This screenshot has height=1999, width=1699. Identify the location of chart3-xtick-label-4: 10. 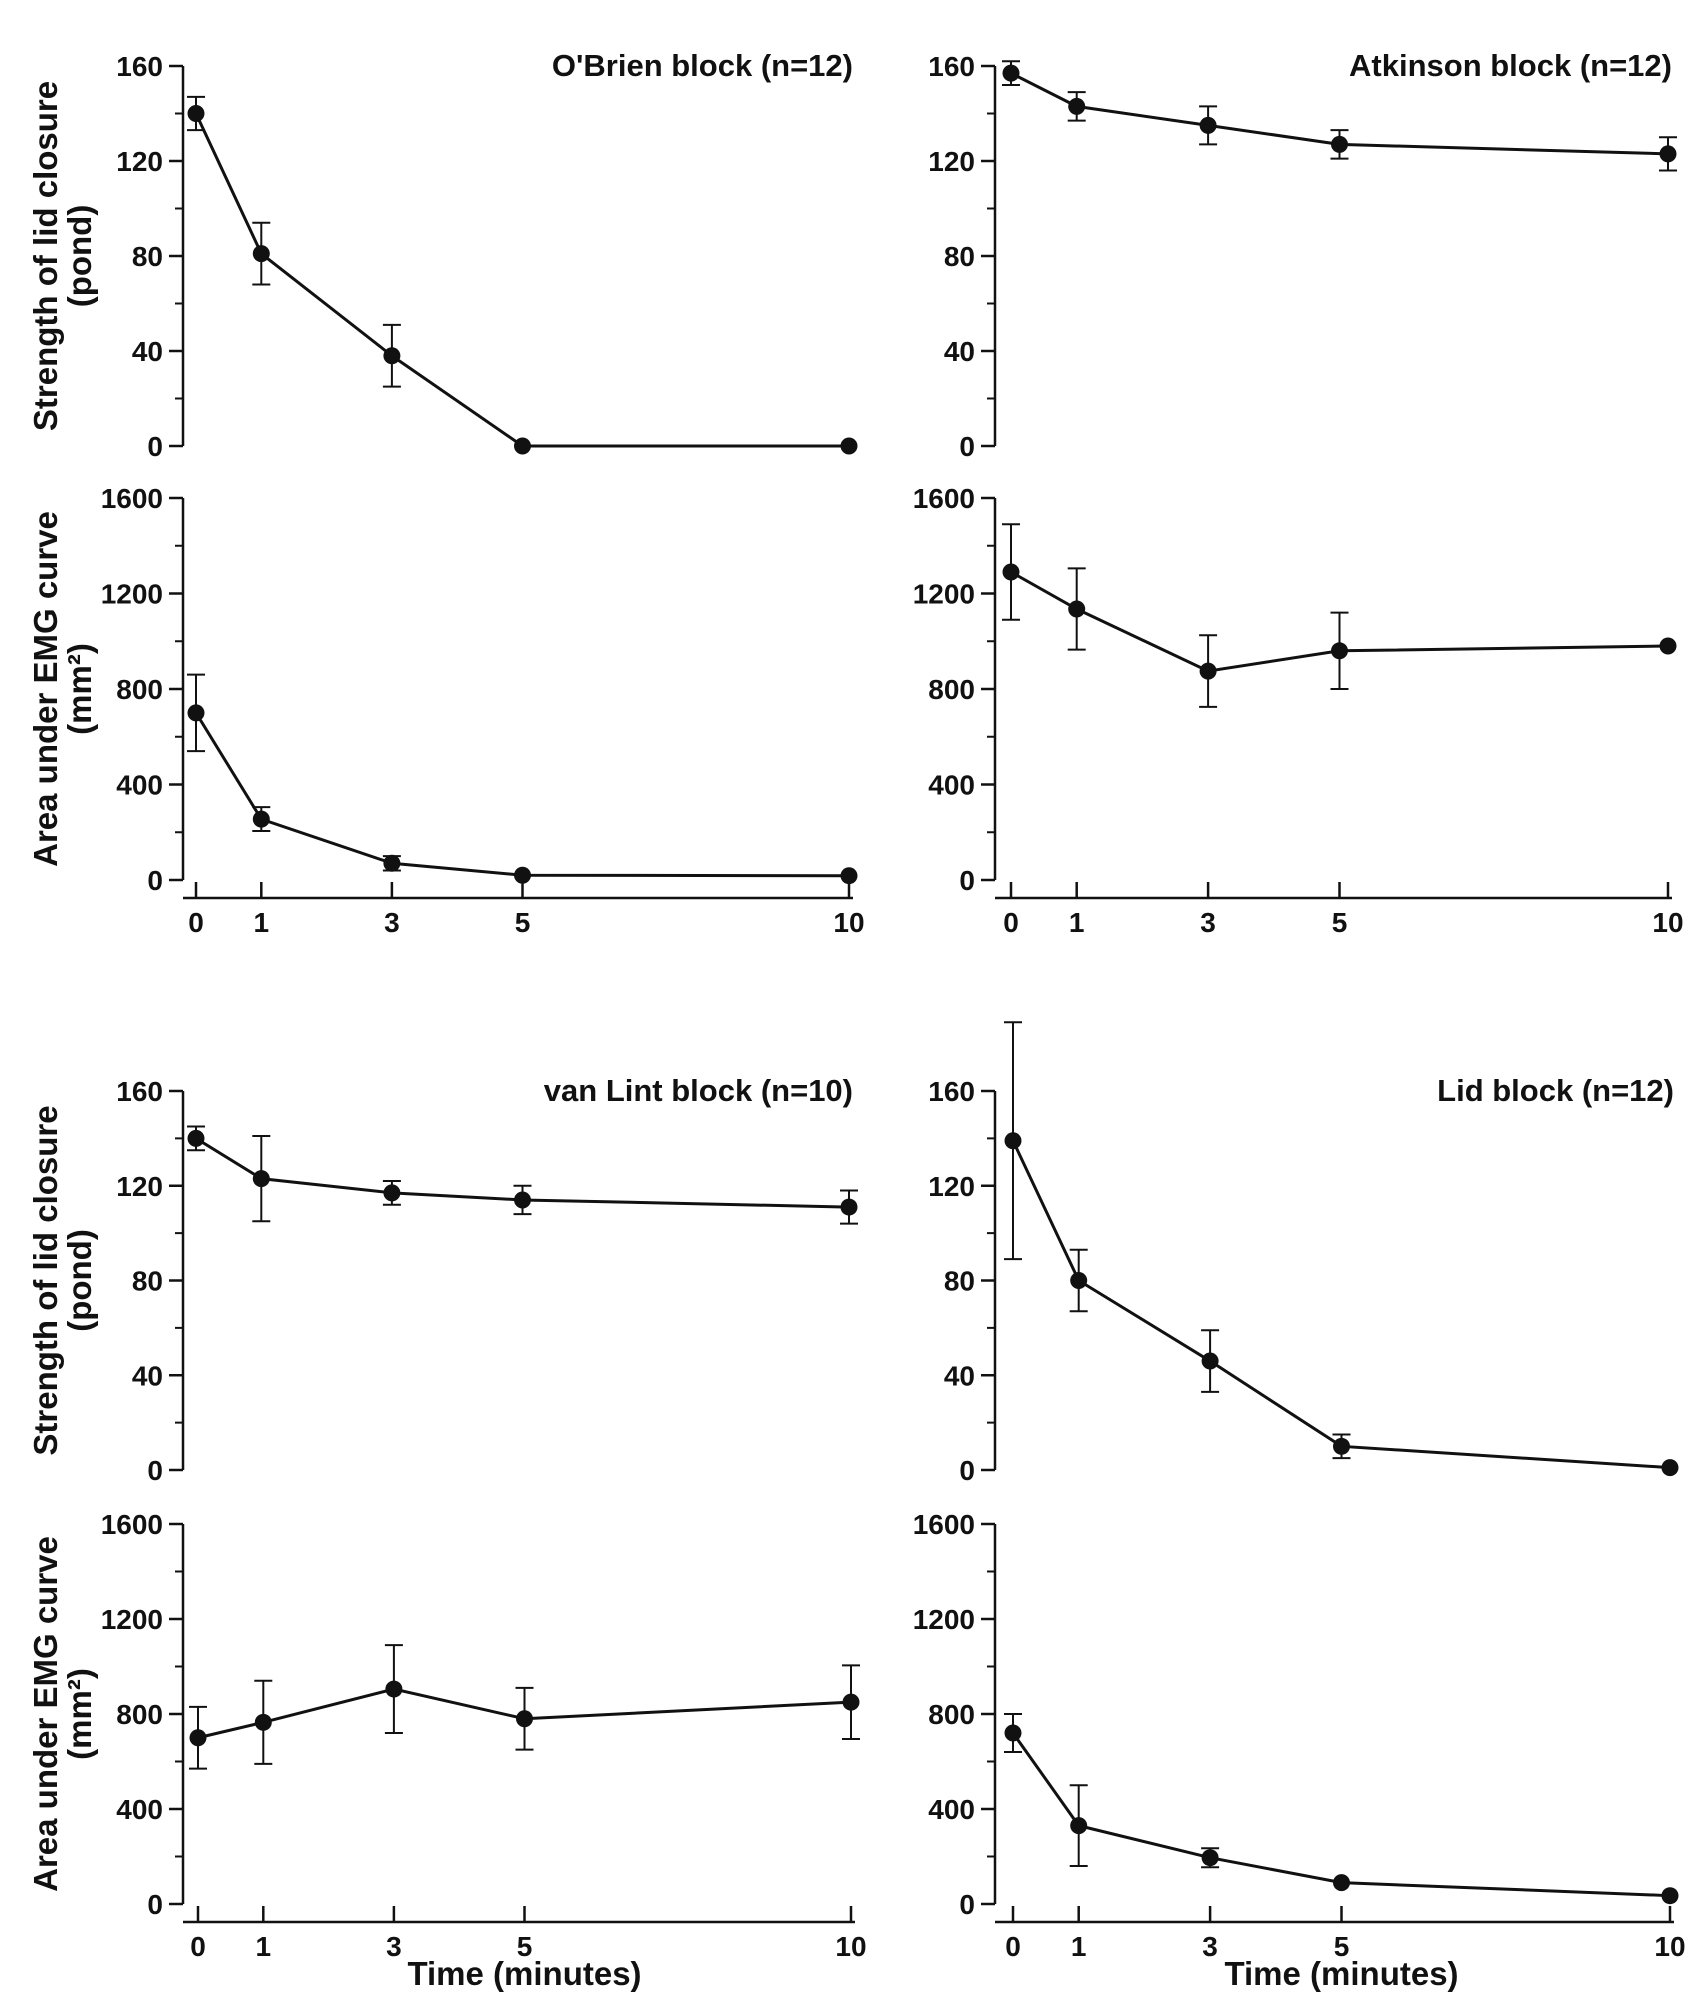
(848, 922).